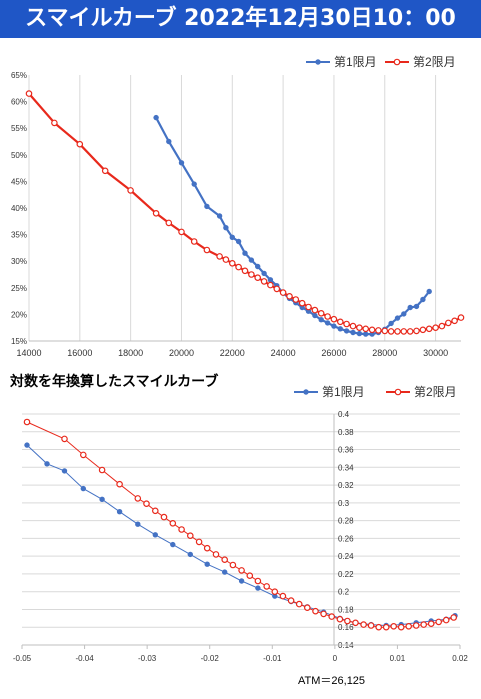 The width and height of the screenshot is (481, 699). I want to click on x-tick-label: 16000, so click(79, 353).